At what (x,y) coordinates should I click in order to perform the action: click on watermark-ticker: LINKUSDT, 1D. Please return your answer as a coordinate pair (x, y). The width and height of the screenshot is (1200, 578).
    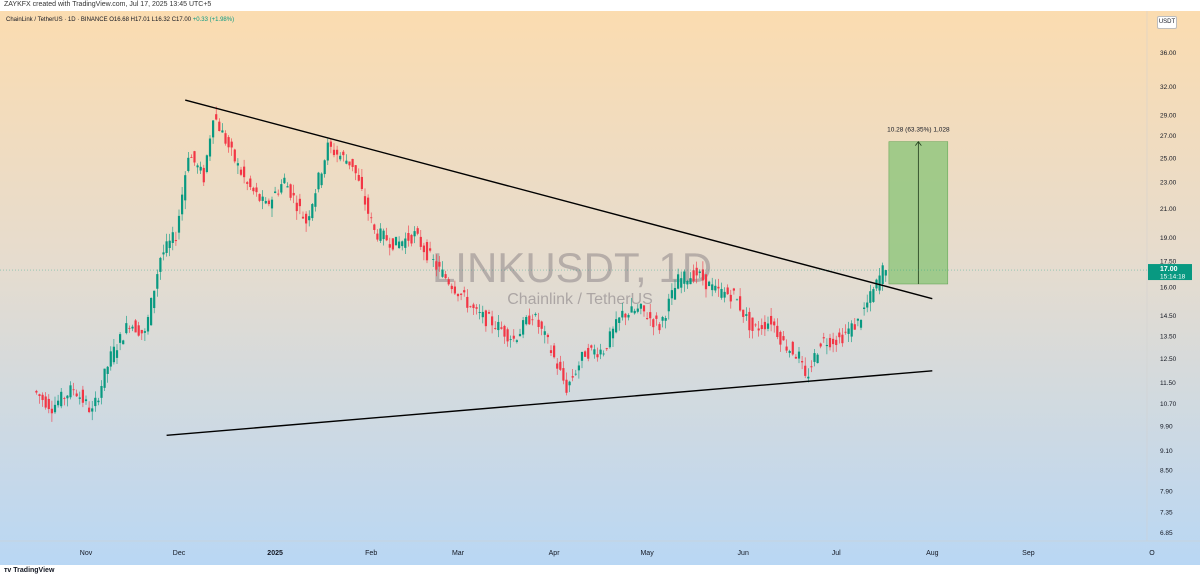
    Looking at the image, I should click on (572, 267).